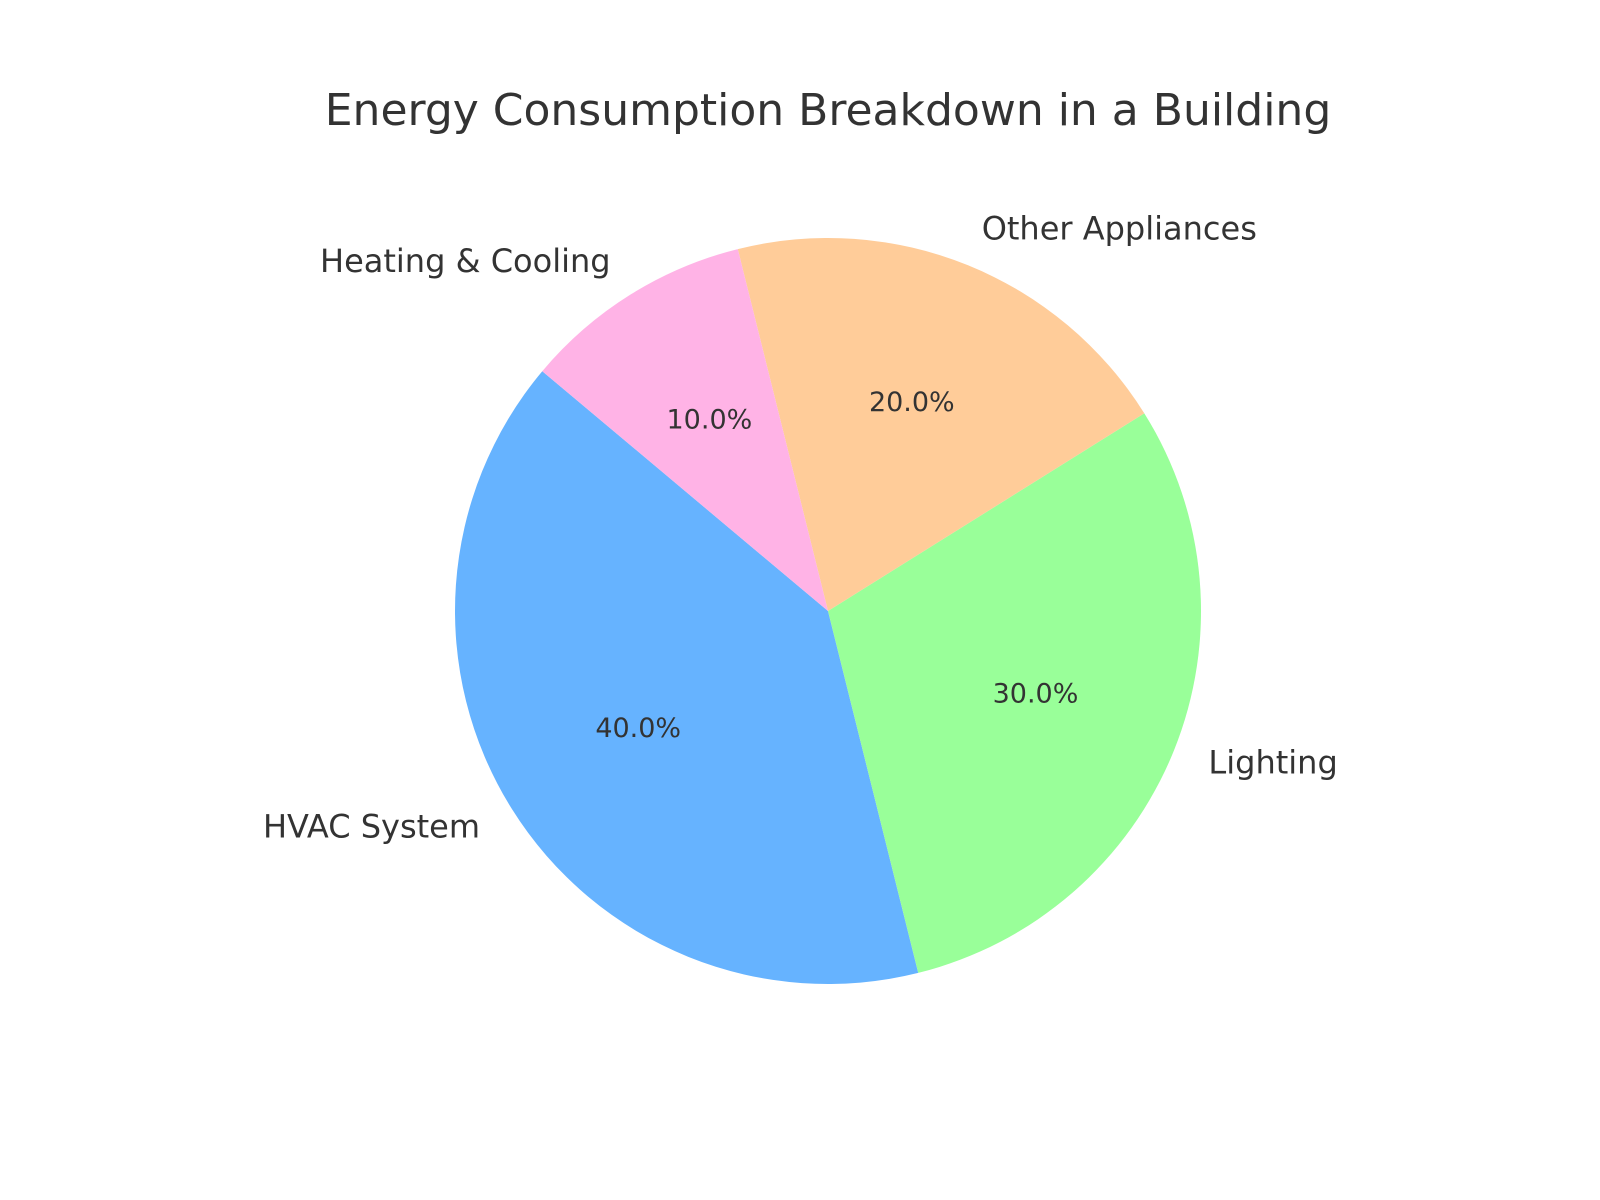 This screenshot has height=1200, width=1600. Describe the element at coordinates (465, 261) in the screenshot. I see `slice-label: Heating & Cooling` at that location.